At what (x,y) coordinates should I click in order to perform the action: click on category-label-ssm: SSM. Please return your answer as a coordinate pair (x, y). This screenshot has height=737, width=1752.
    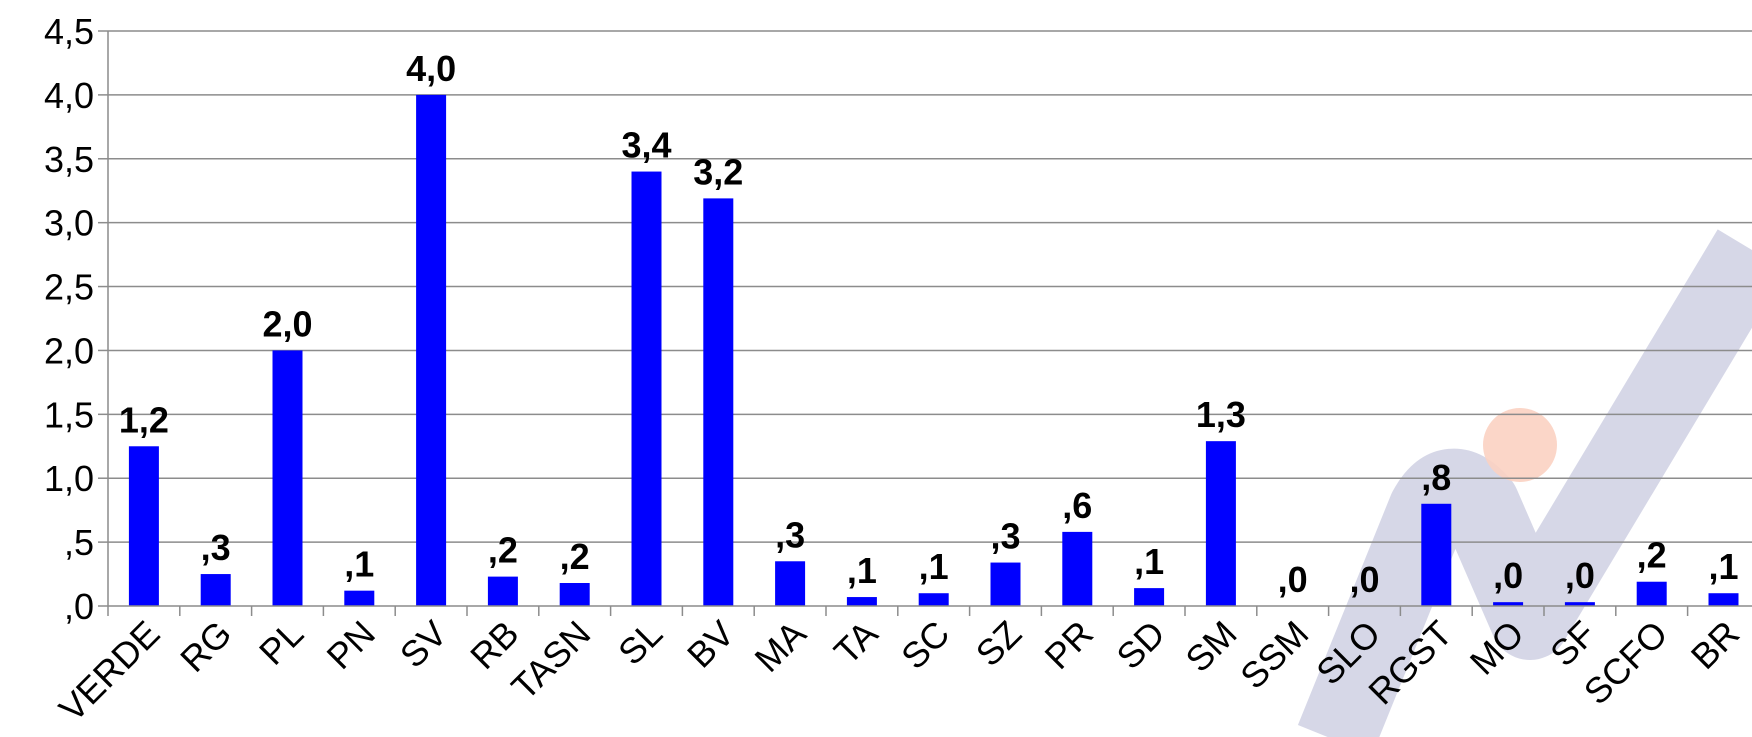
    Looking at the image, I should click on (1274, 655).